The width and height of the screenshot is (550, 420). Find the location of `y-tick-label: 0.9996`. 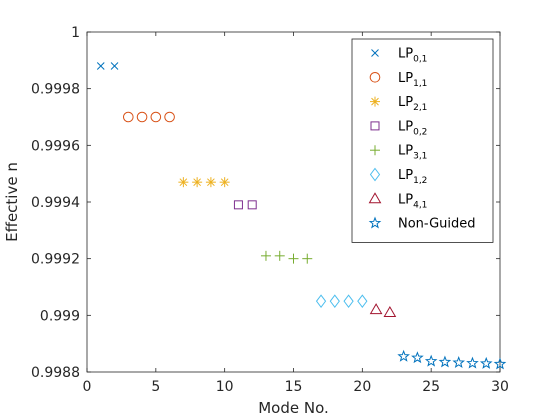

y-tick-label: 0.9996 is located at coordinates (55, 146).